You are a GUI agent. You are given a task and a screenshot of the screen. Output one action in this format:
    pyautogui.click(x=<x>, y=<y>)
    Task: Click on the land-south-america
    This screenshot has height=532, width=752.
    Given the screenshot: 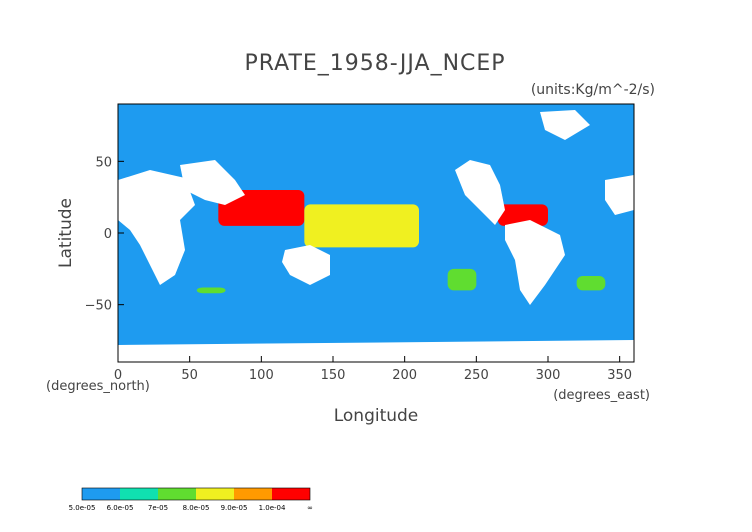 What is the action you would take?
    pyautogui.click(x=535, y=262)
    